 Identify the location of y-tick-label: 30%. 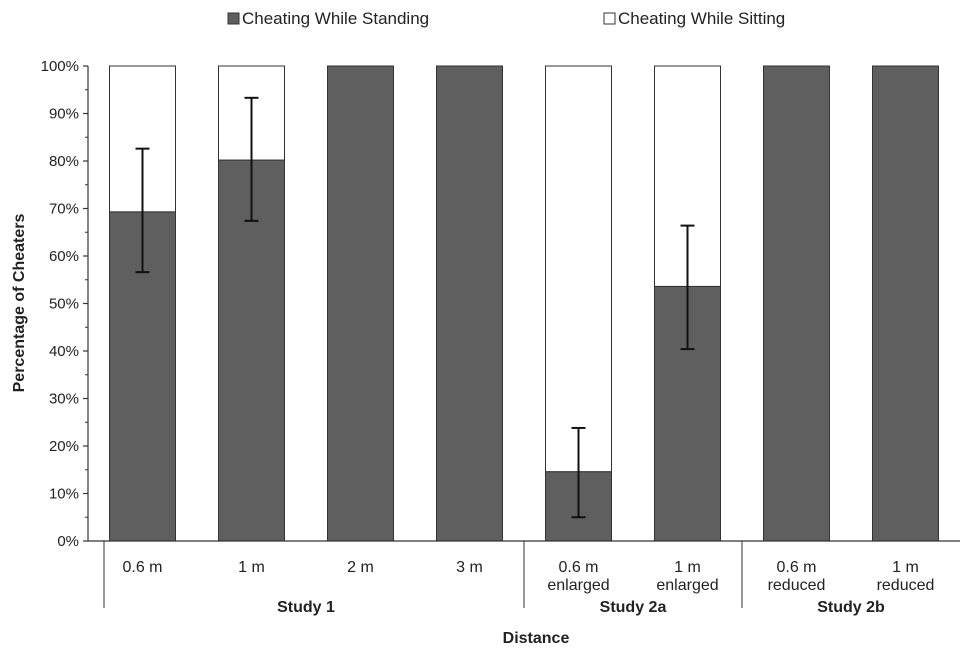
(64, 399).